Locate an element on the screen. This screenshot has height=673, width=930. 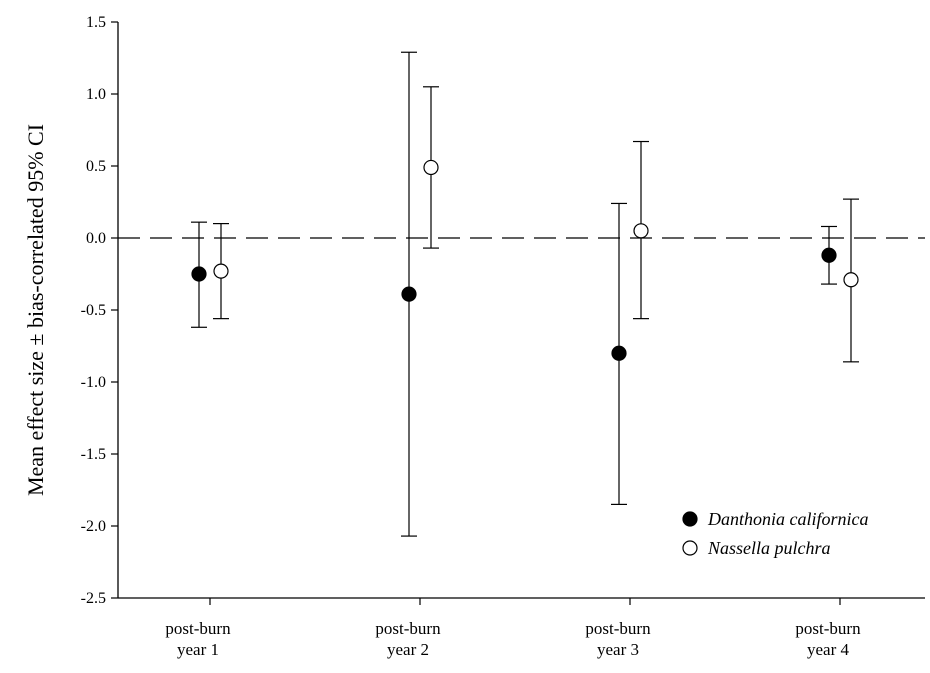
x-category-label: year 3 is located at coordinates (618, 649).